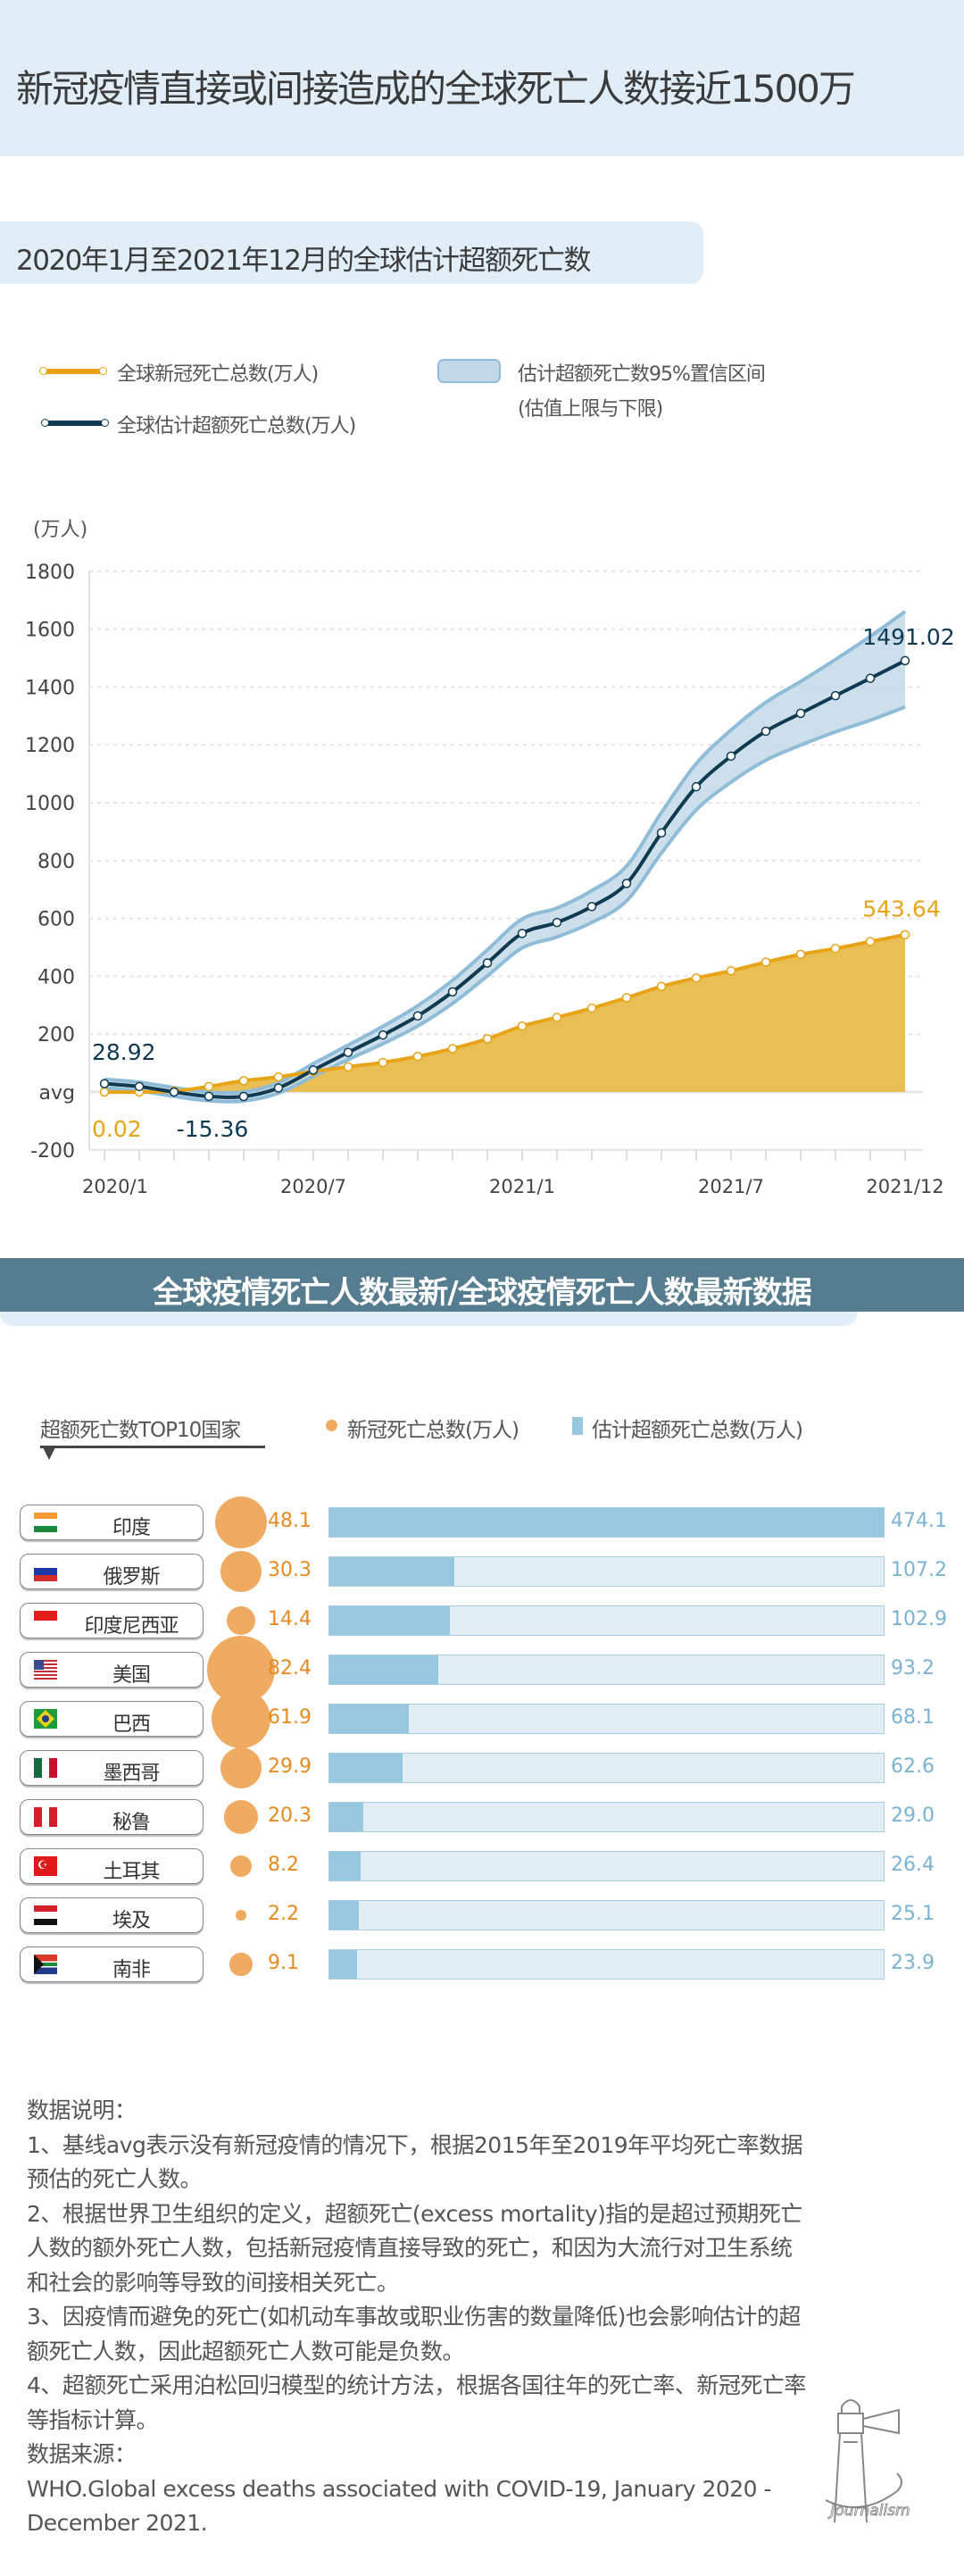 This screenshot has height=2576, width=964. I want to click on legend-excess-swatch, so click(75, 423).